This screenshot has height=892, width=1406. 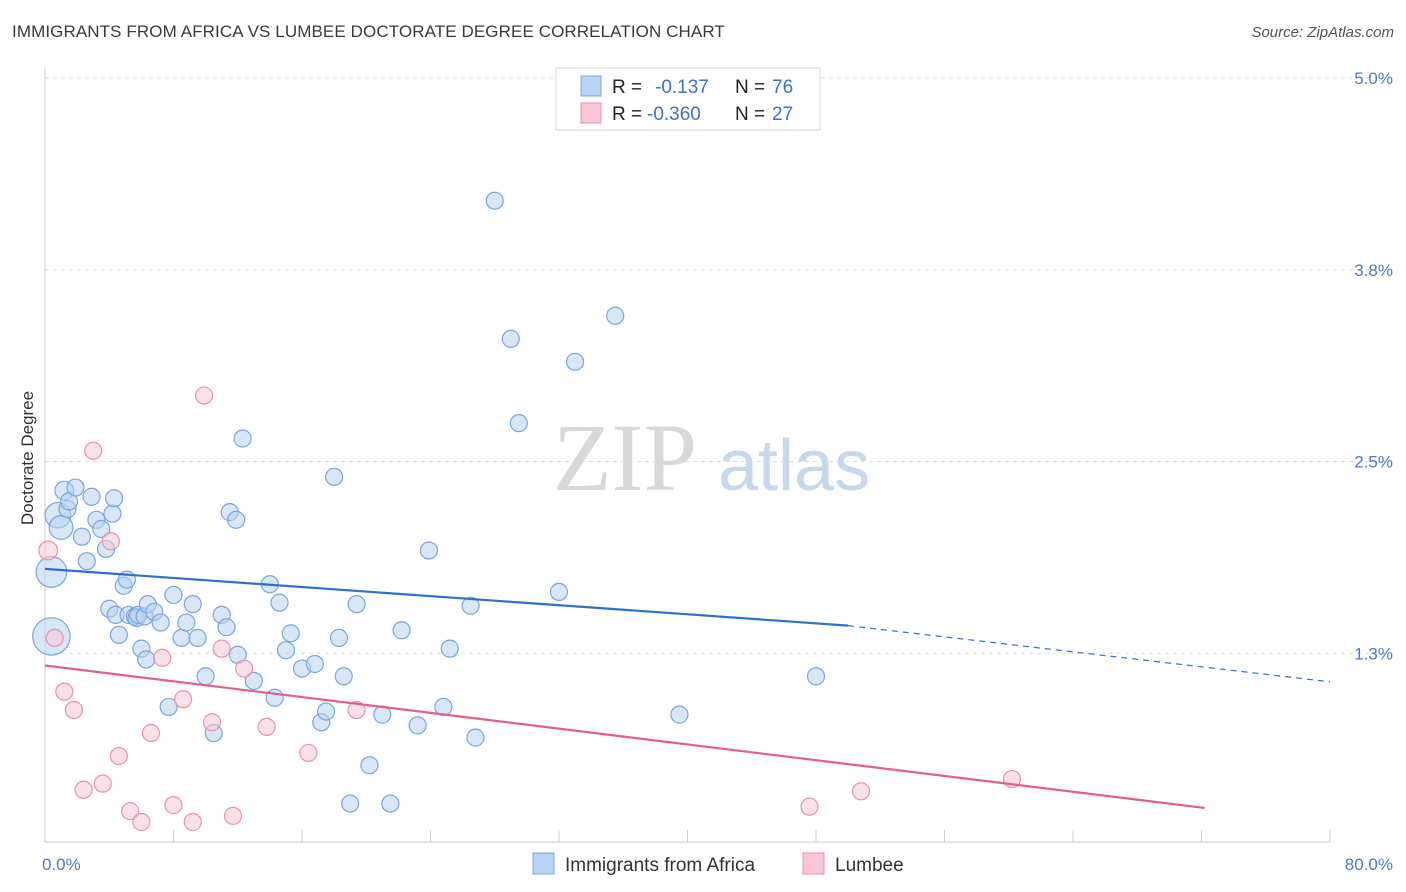 I want to click on series-legend: Immigrants from Africa Lumbee, so click(x=718, y=864).